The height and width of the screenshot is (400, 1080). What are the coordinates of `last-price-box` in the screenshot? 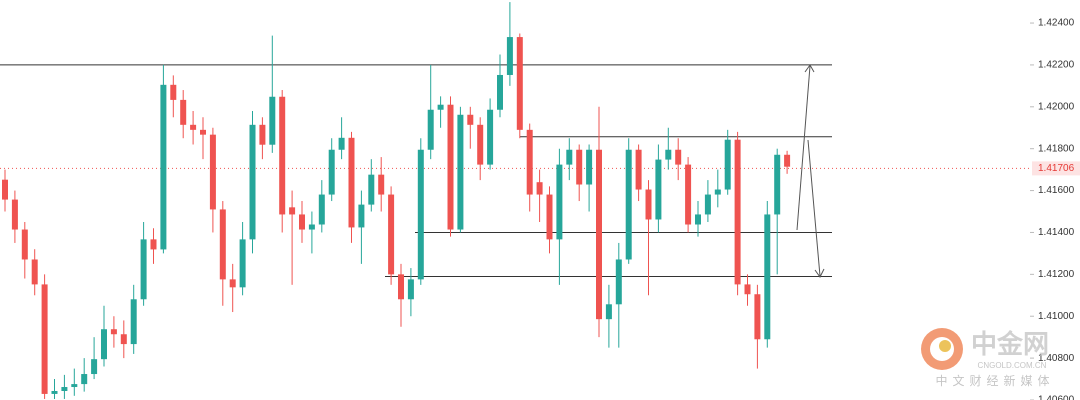 It's located at (1056, 168).